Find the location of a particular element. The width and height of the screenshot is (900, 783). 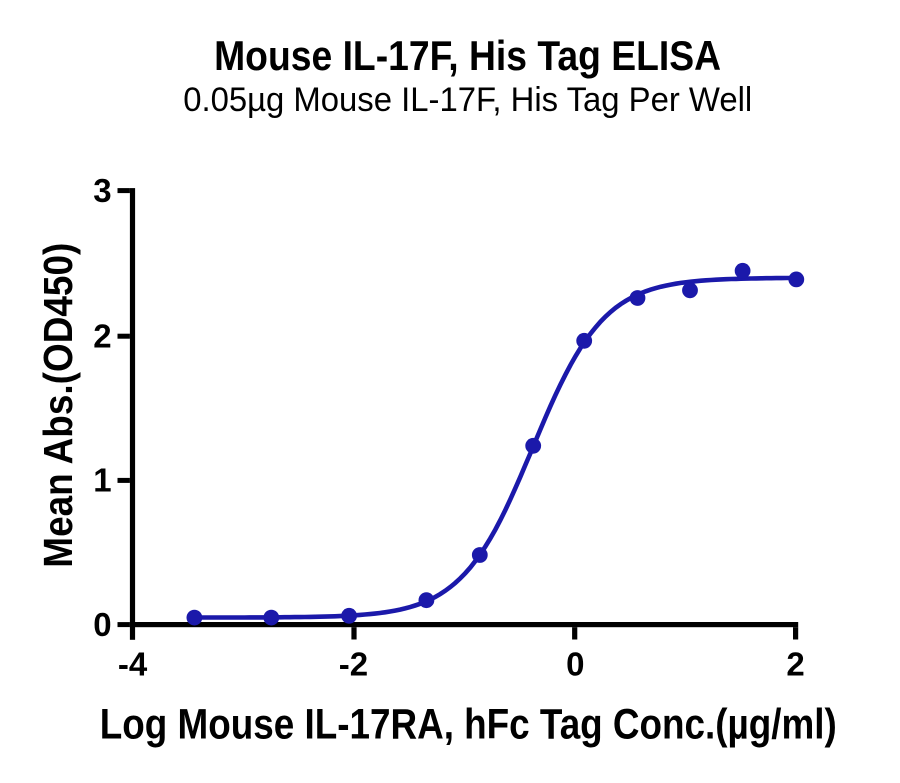

svg-text: -2 is located at coordinates (353, 664).